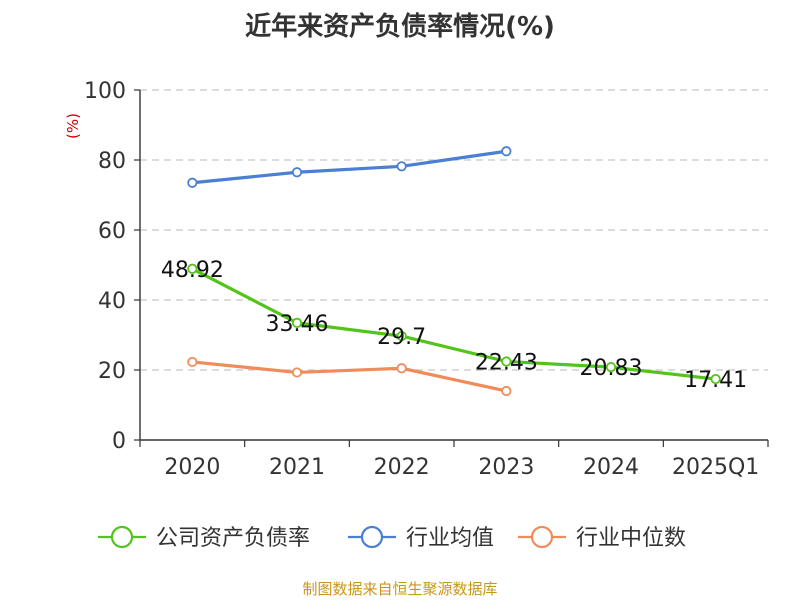 Image resolution: width=800 pixels, height=600 pixels. Describe the element at coordinates (400, 27) in the screenshot. I see `chart-title: 近年来资产负债率情况(%)` at that location.